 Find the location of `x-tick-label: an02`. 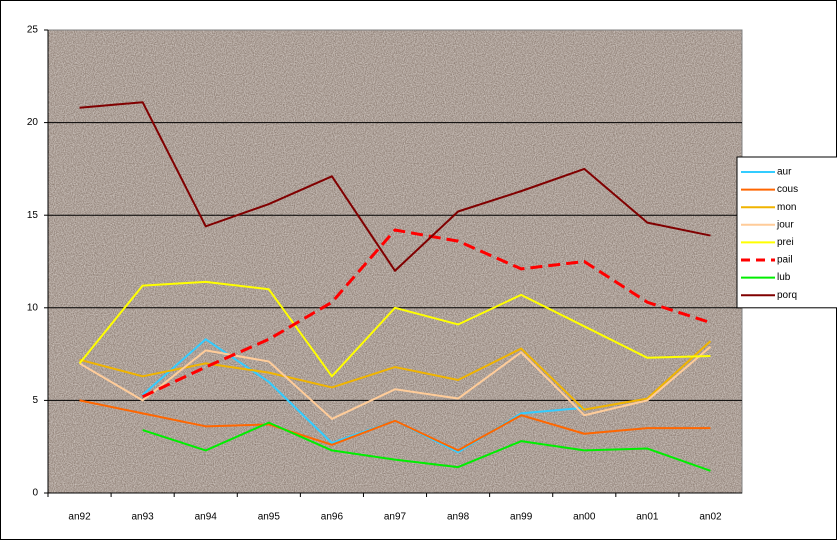

x-tick-label: an02 is located at coordinates (710, 517).